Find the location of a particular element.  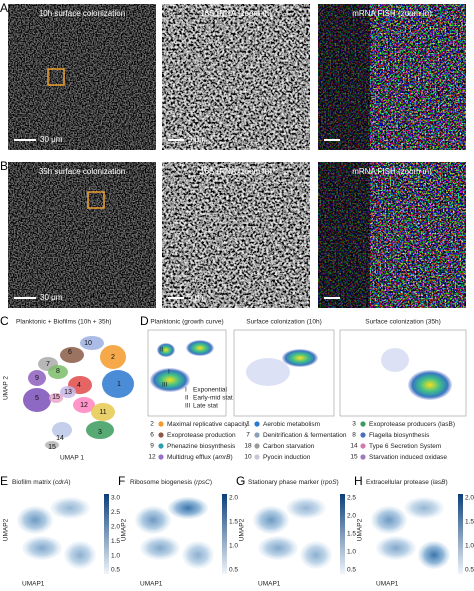

plot-title: Surface colonization (10h) is located at coordinates (284, 322).